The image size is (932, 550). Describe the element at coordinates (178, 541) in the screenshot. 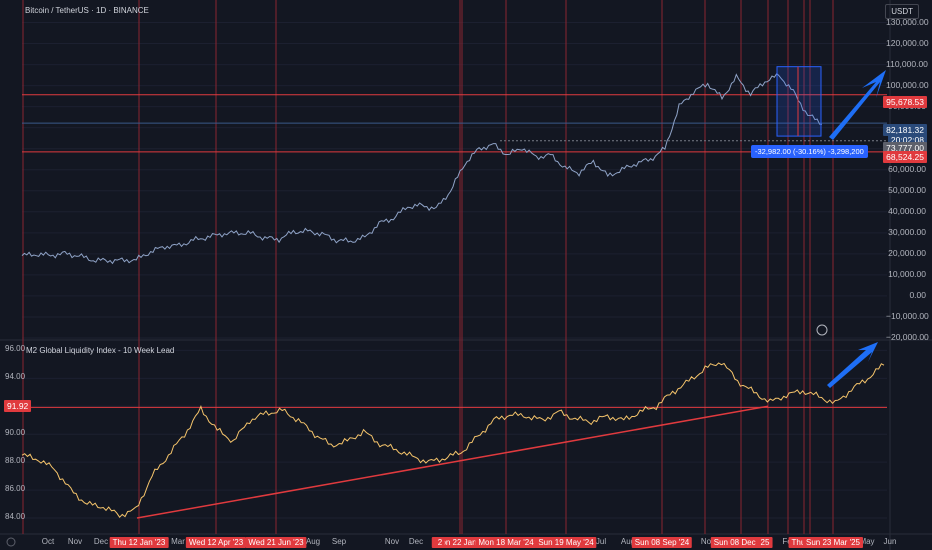

I see `time-axis-tick: Mar` at that location.